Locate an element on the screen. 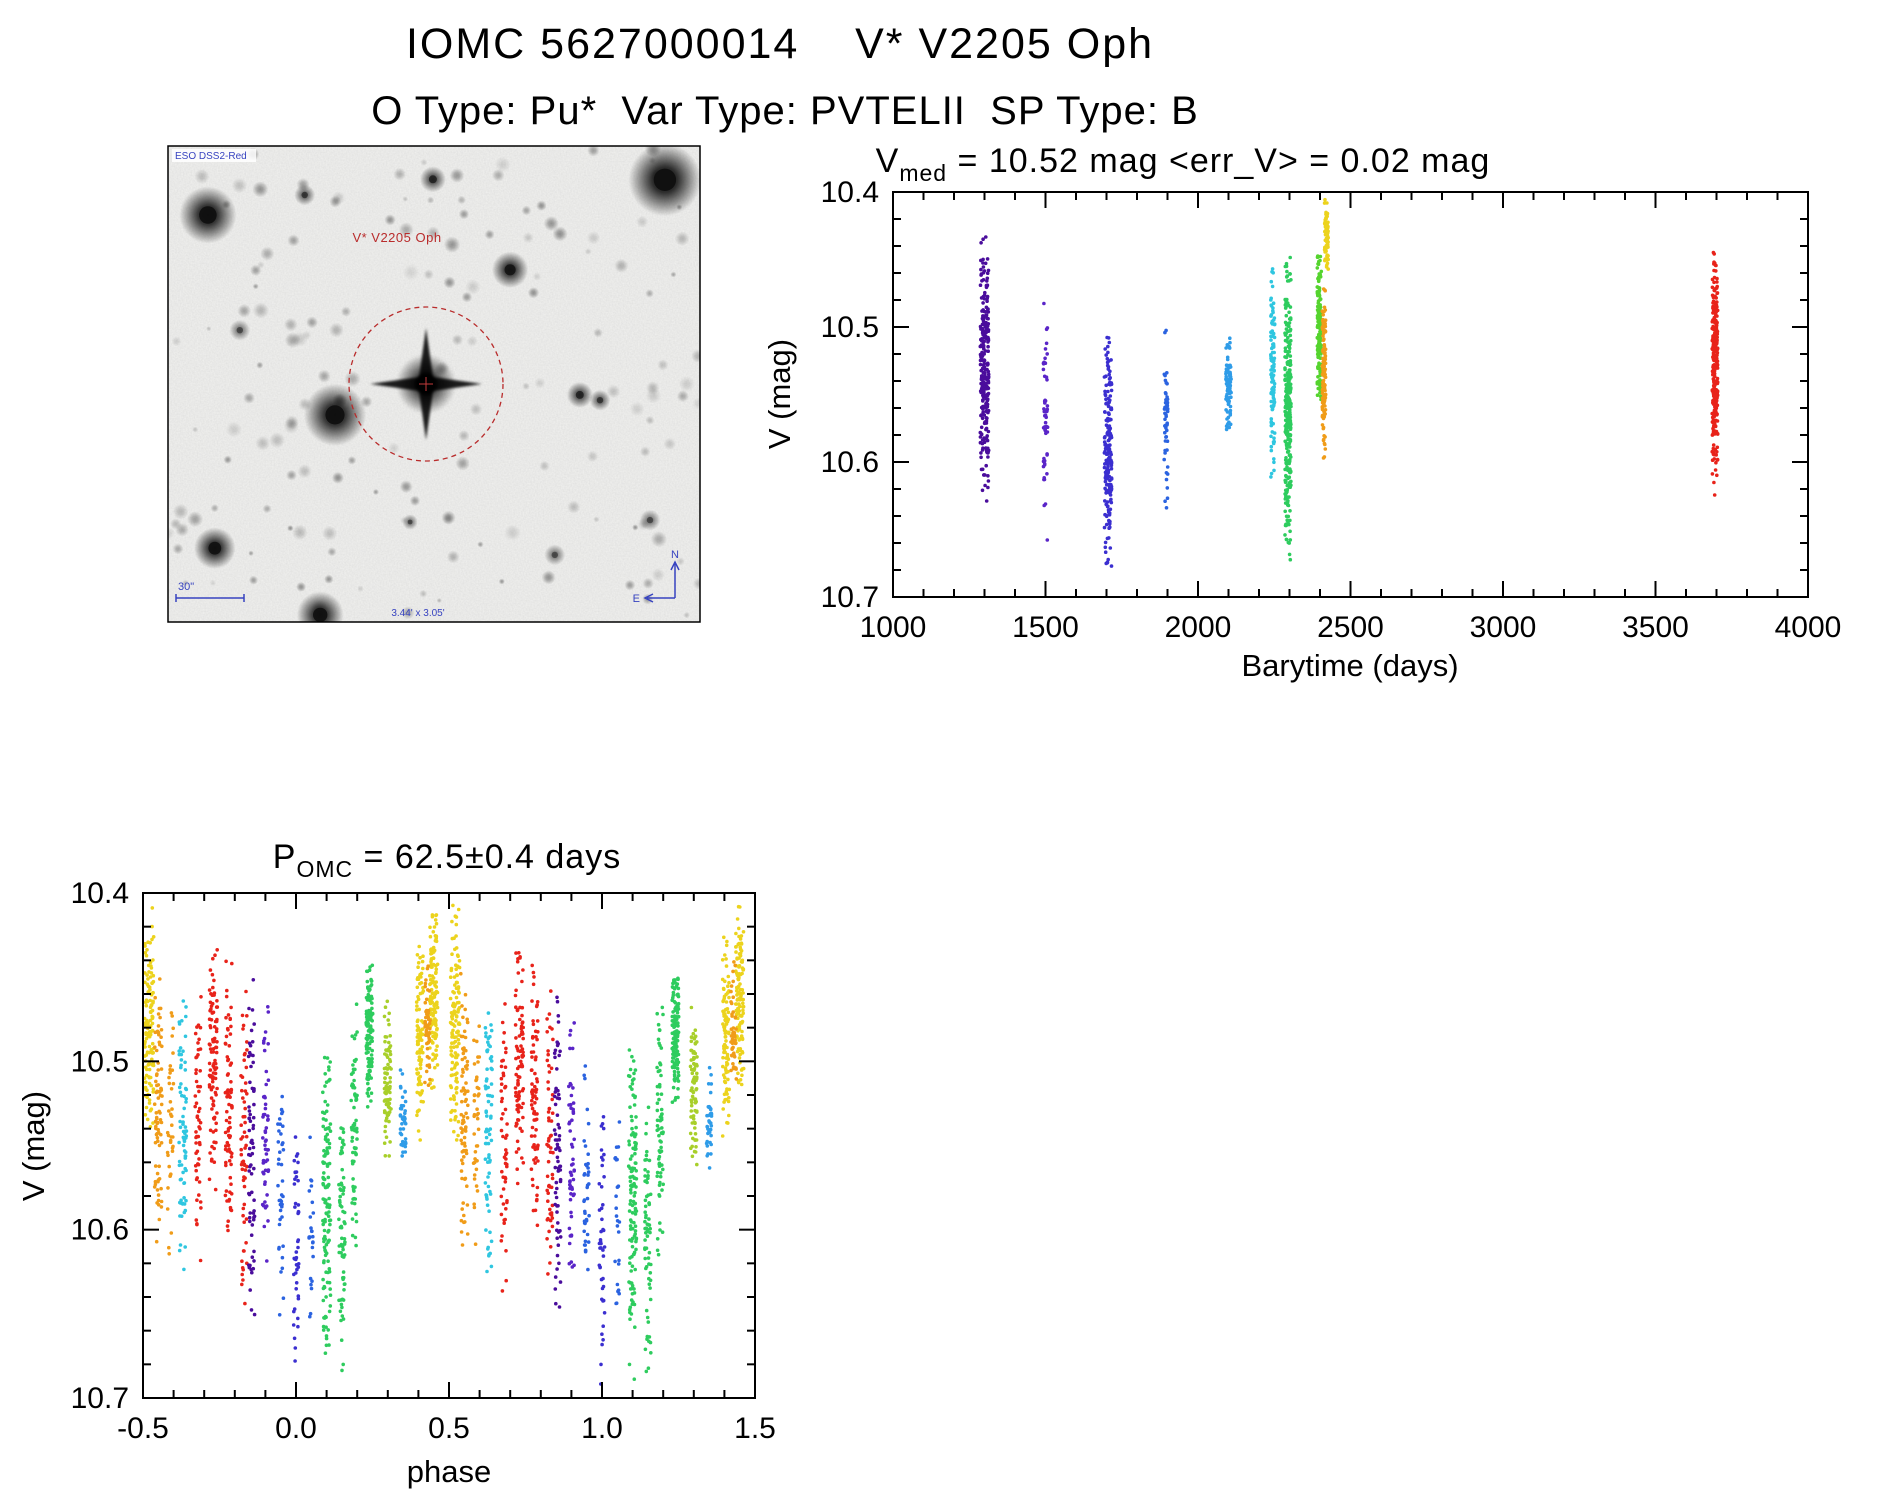 Image resolution: width=1889 pixels, height=1499 pixels. phase-plot-title: POMC = 62.5±0.4 days is located at coordinates (447, 860).